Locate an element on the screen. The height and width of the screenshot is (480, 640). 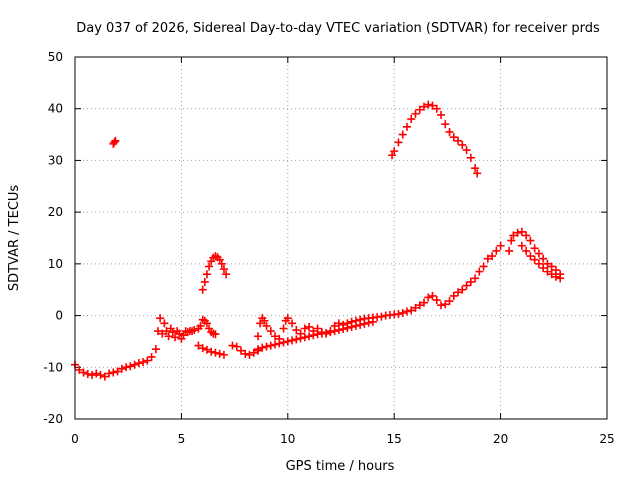
y-tick-label: -10 is located at coordinates (53, 367).